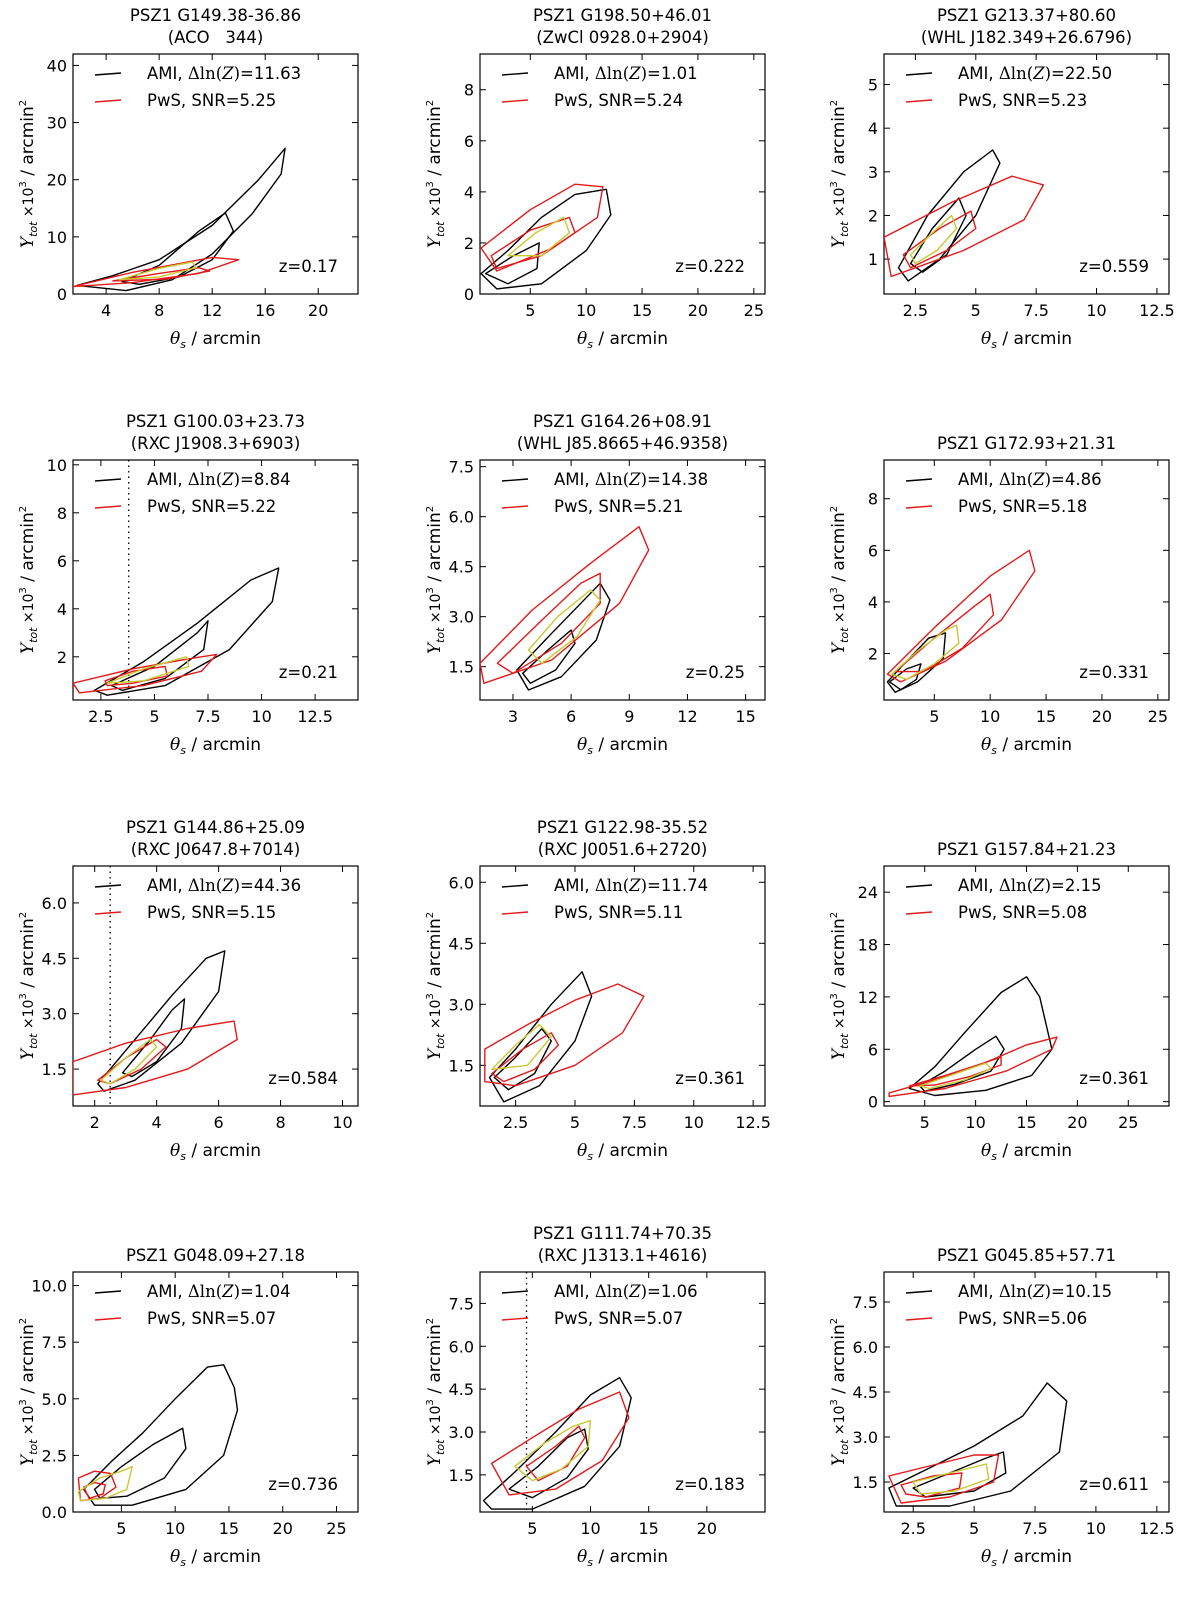  I want to click on ami-contour-outer, so click(980, 1036).